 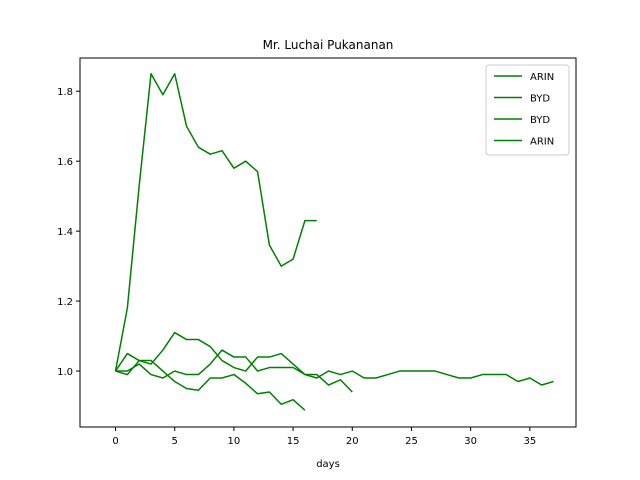 What do you see at coordinates (65, 302) in the screenshot?
I see `y-tick-label: 1.2` at bounding box center [65, 302].